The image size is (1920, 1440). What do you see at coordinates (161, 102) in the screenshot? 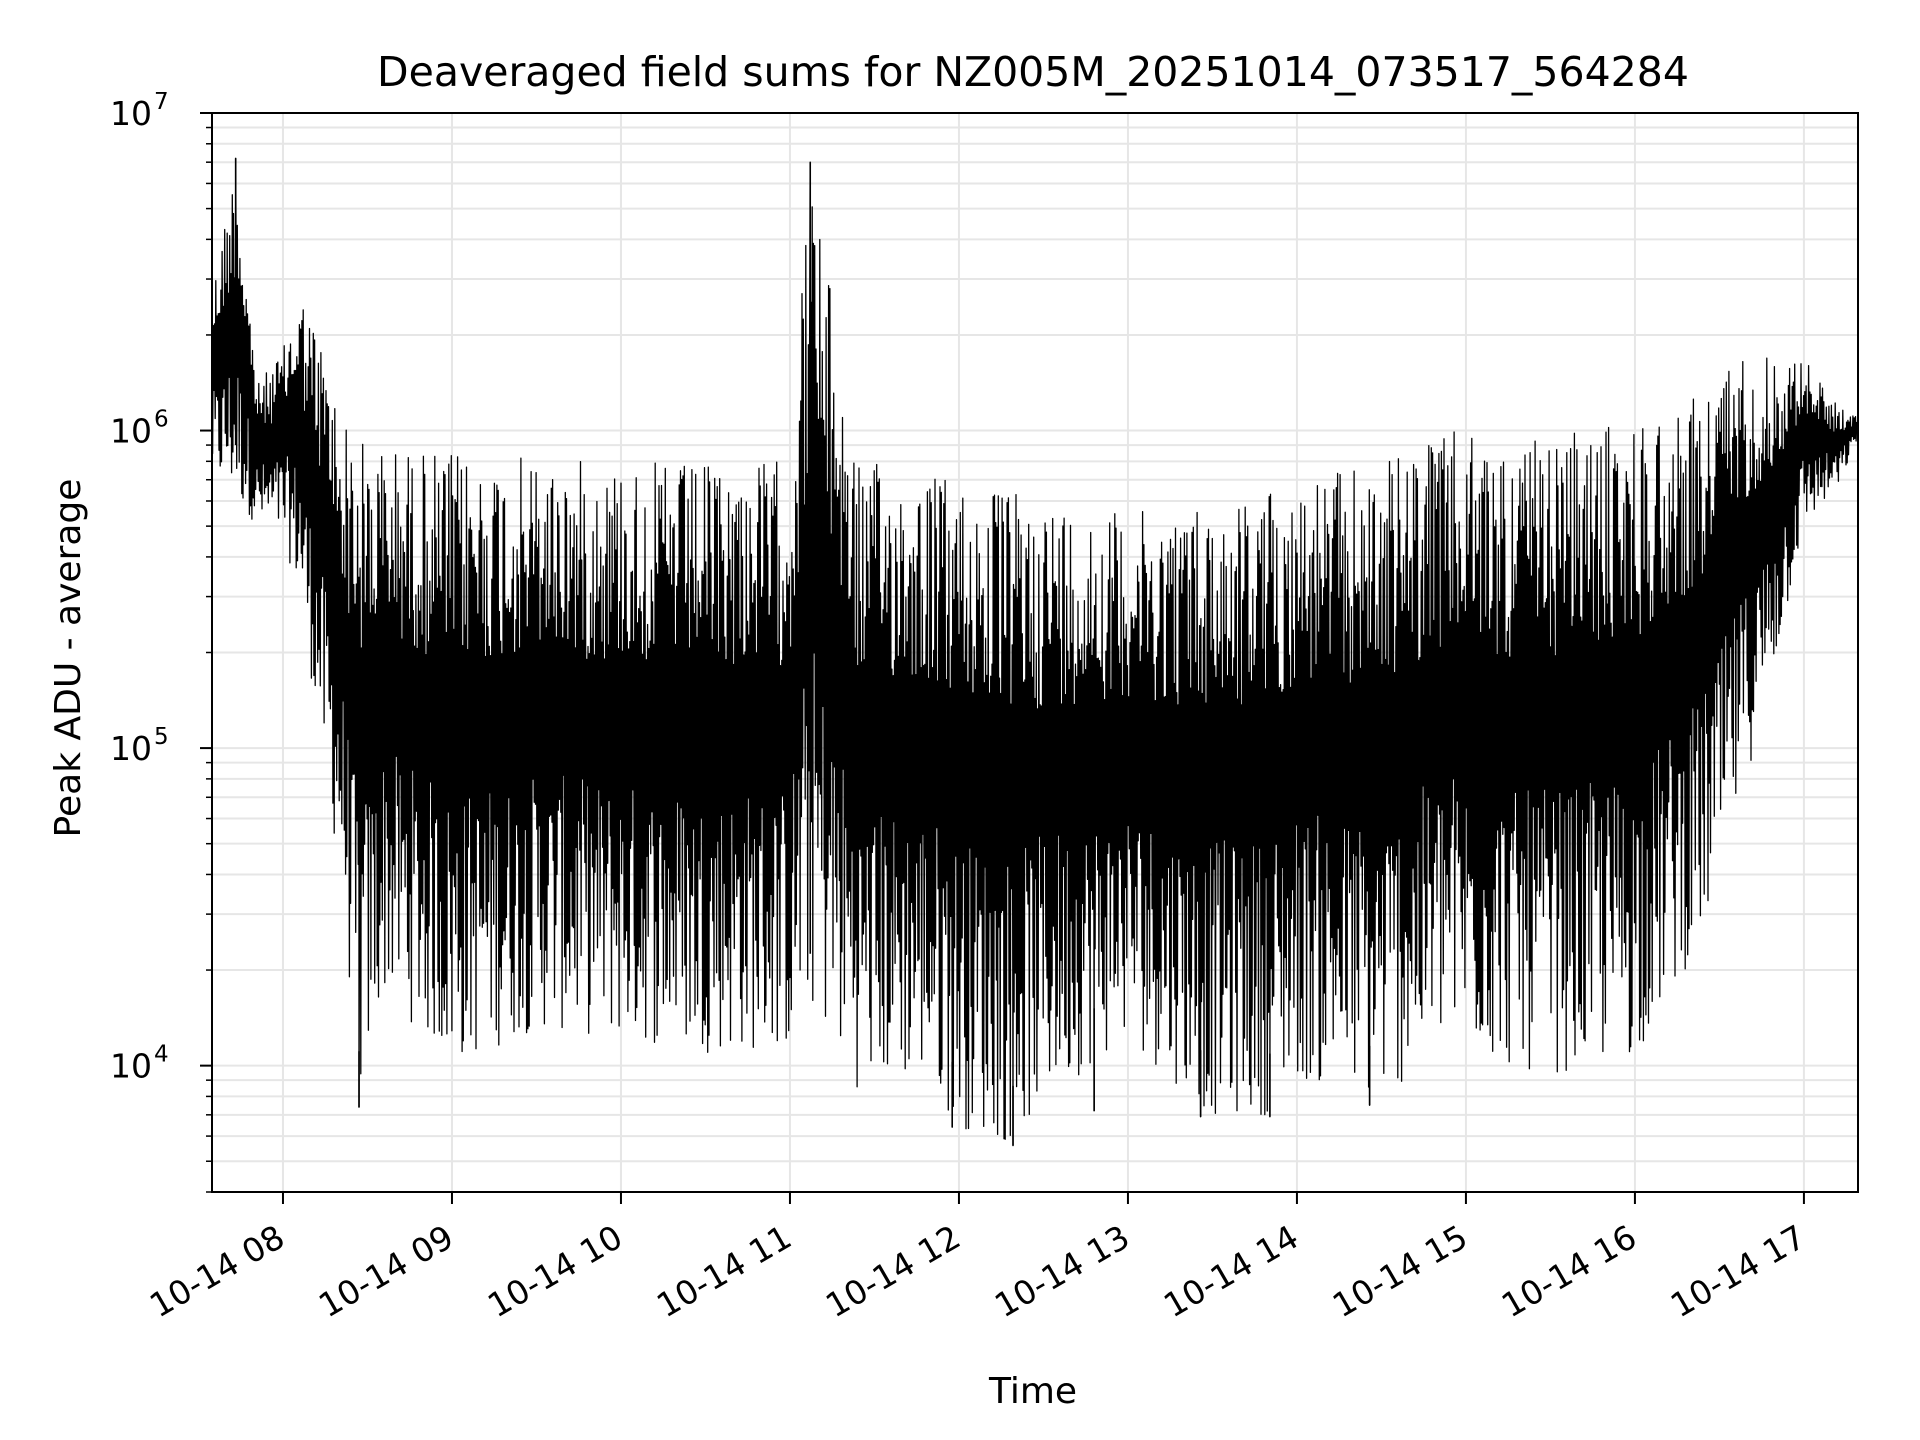
I see `y-tick-label-exponent: 7` at bounding box center [161, 102].